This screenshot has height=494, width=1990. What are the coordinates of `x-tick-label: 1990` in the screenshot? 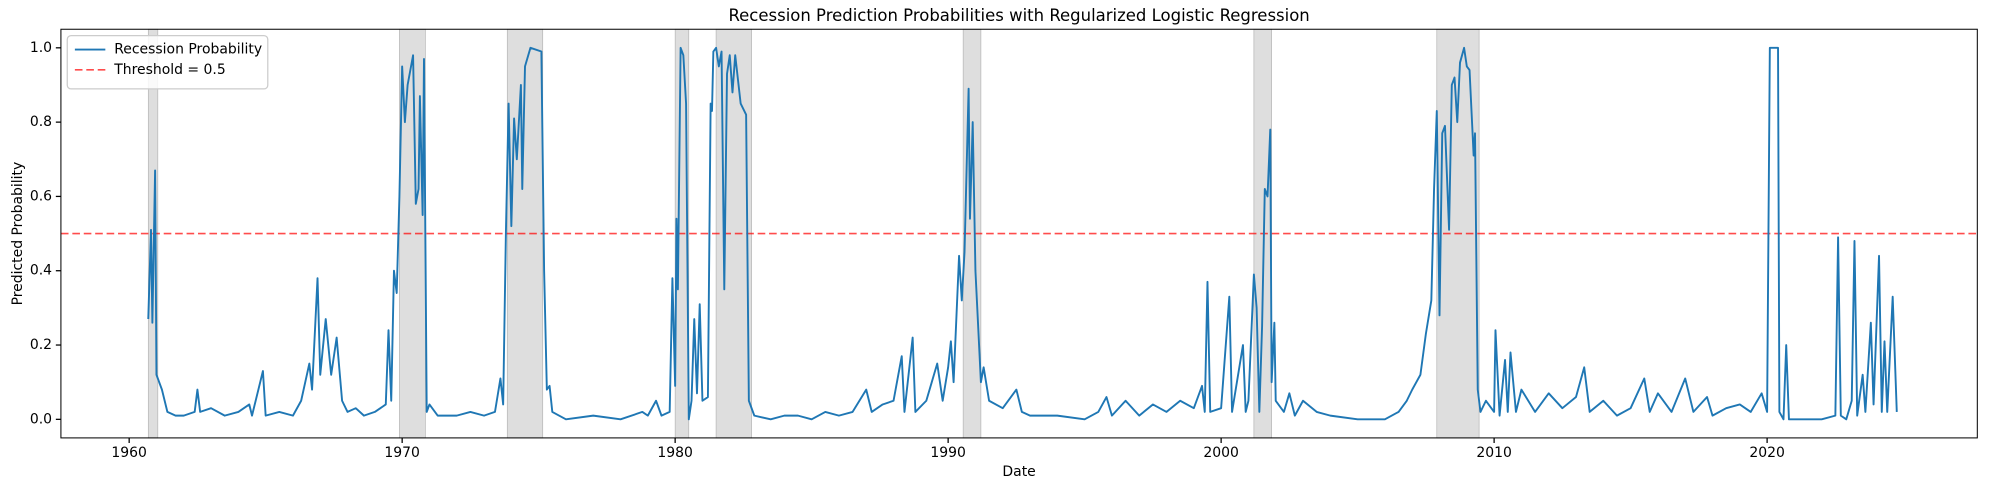 It's located at (948, 453).